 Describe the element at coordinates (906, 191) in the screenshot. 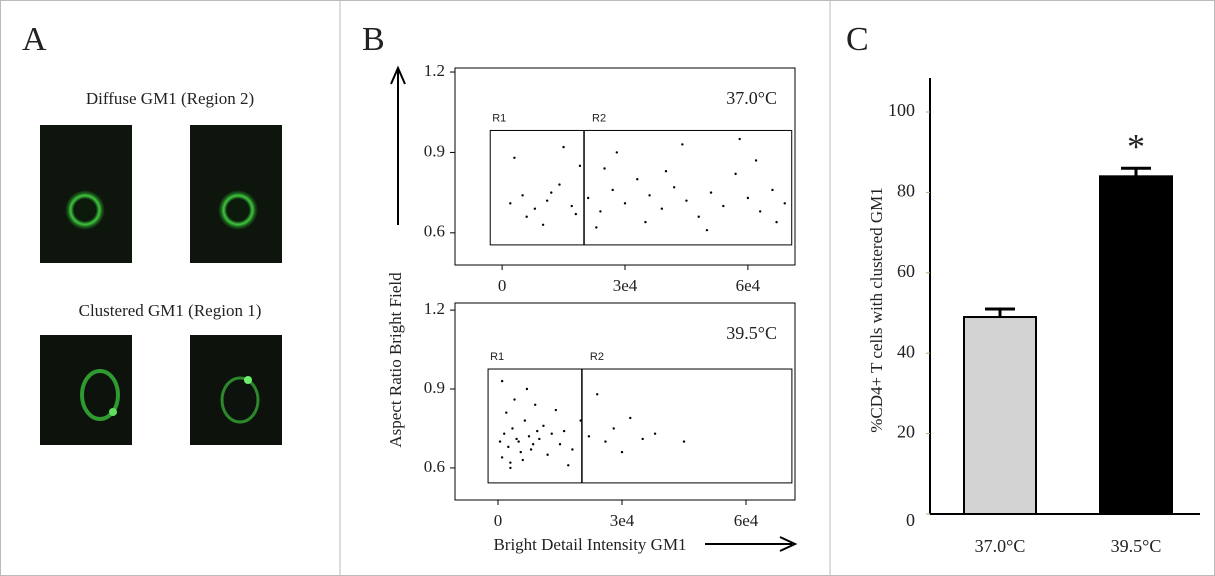

I see `y-tick-label: 80` at that location.